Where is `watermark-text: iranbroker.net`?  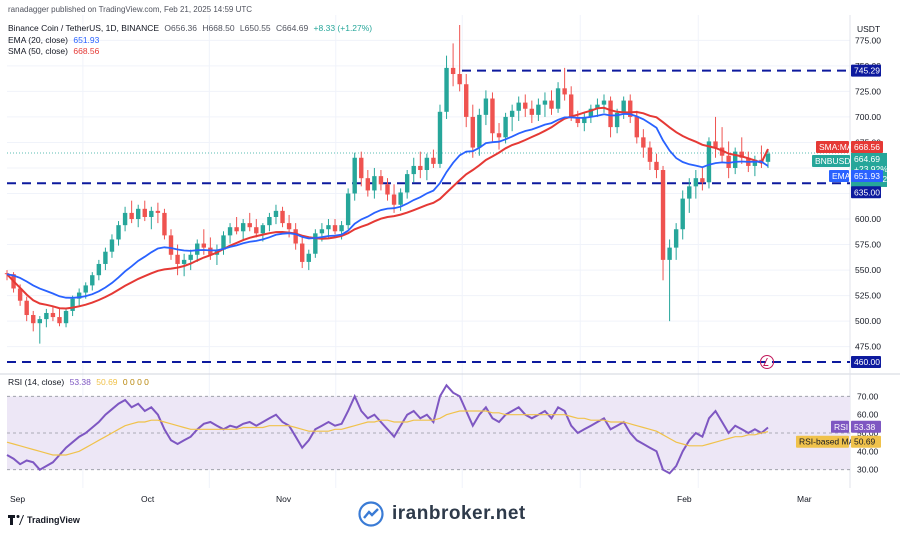
watermark-text: iranbroker.net is located at coordinates (459, 513).